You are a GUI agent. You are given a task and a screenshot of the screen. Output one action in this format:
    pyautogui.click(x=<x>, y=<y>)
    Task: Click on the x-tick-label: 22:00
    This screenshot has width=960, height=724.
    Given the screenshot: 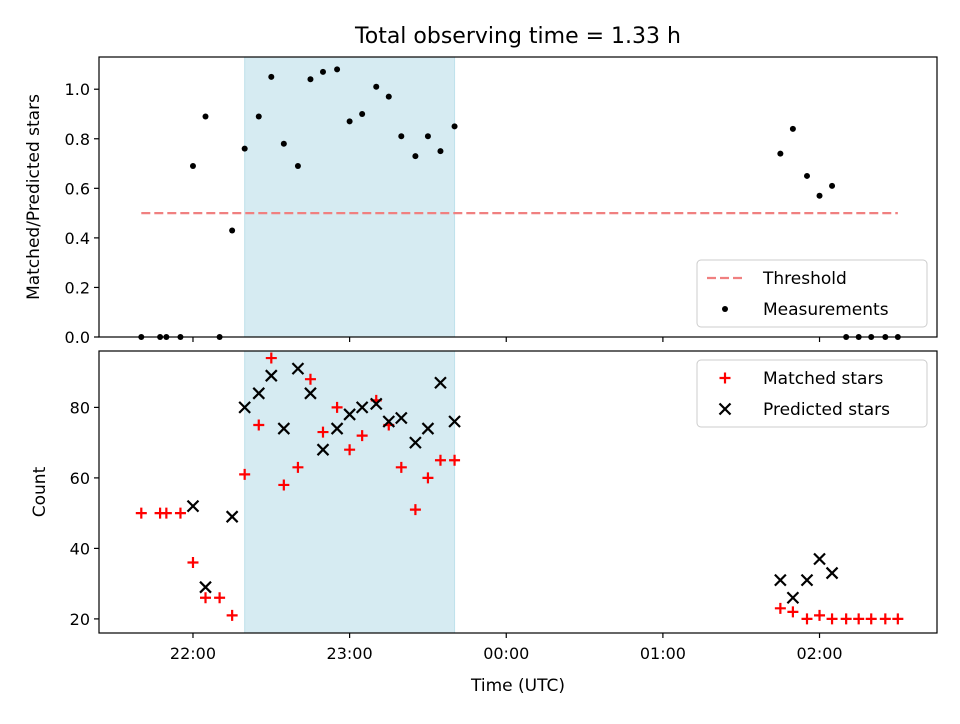 What is the action you would take?
    pyautogui.click(x=193, y=653)
    